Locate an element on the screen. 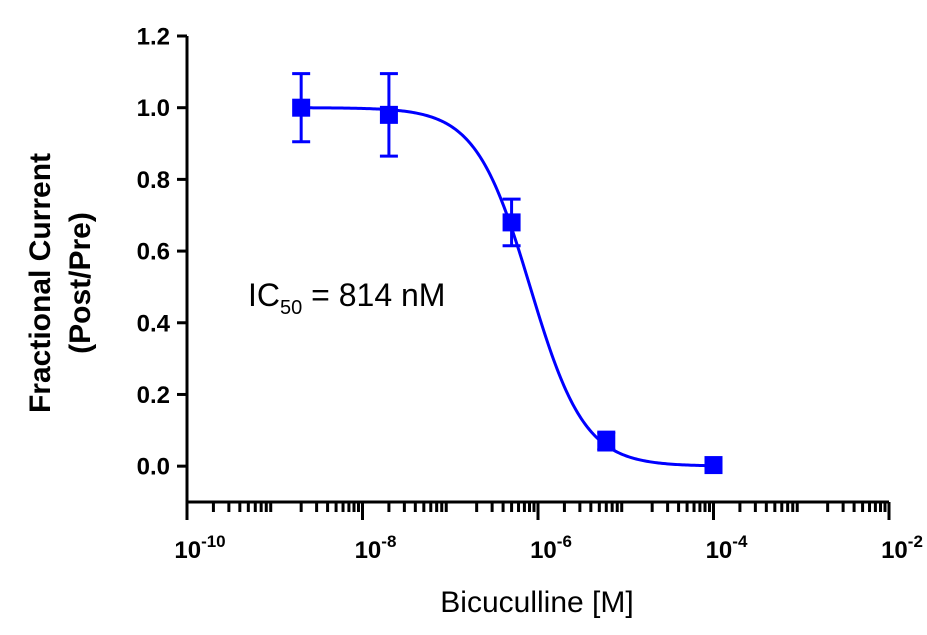 This screenshot has height=635, width=927. y-tick-label: 1.0 is located at coordinates (153, 108).